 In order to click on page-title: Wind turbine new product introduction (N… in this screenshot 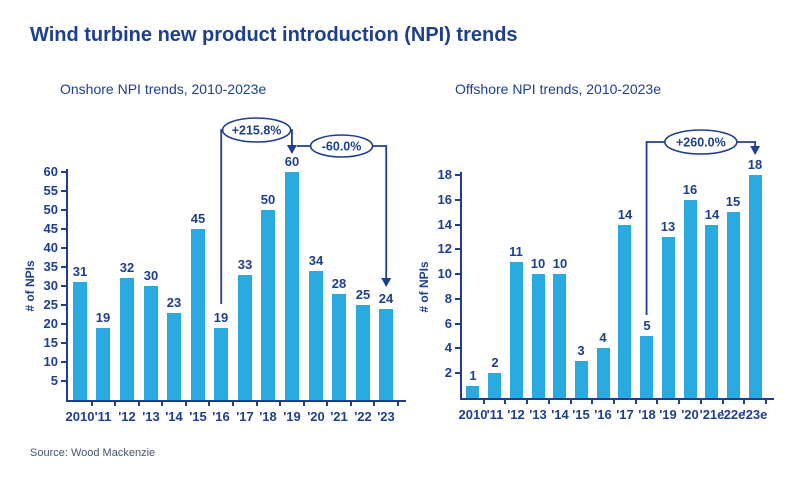, I will do `click(274, 35)`.